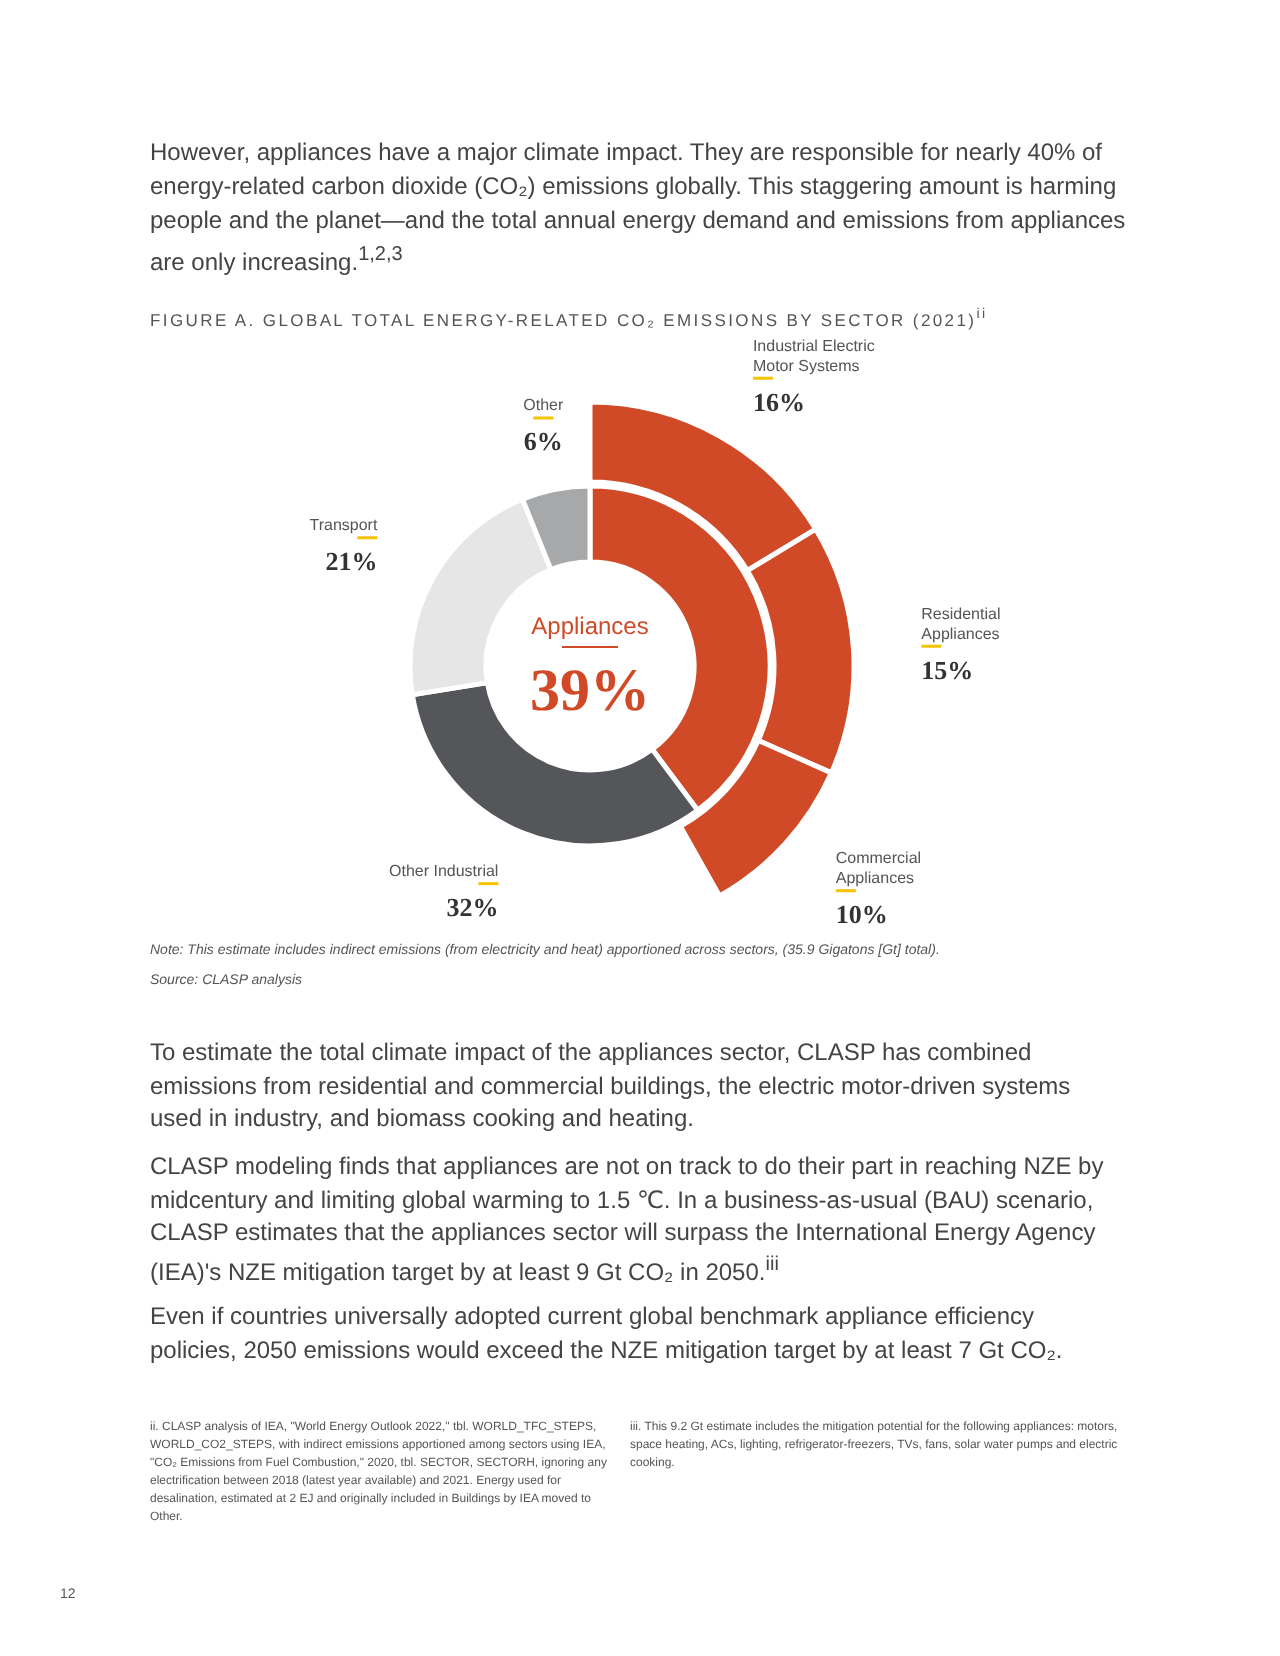 This screenshot has height=1656, width=1280. I want to click on data-label: 16%, so click(778, 401).